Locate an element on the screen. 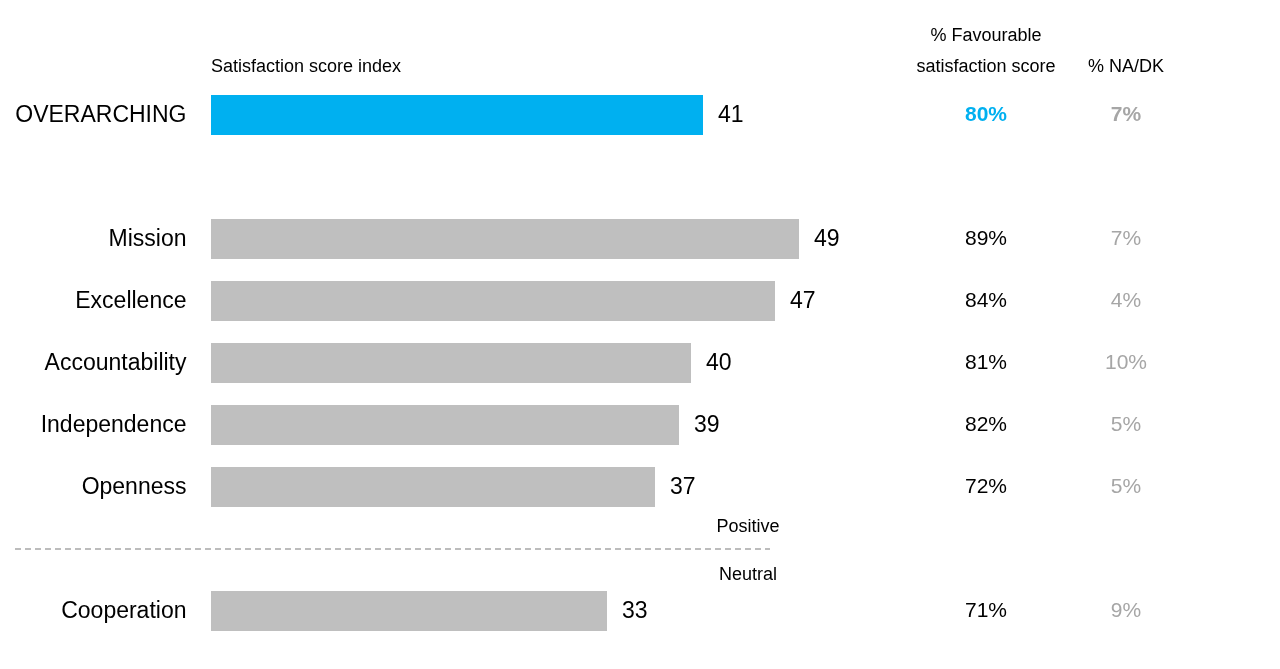  data-label: 41 is located at coordinates (731, 114).